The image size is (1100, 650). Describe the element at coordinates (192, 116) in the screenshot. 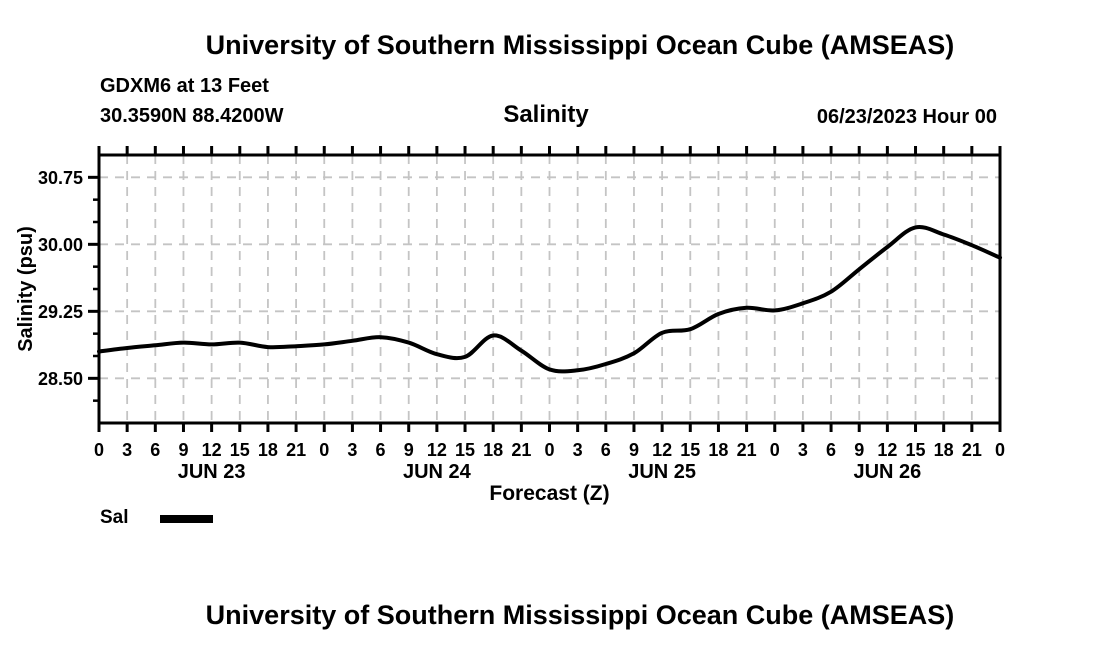

I see `station-coordinates: 30.3590N 88.4200W` at that location.